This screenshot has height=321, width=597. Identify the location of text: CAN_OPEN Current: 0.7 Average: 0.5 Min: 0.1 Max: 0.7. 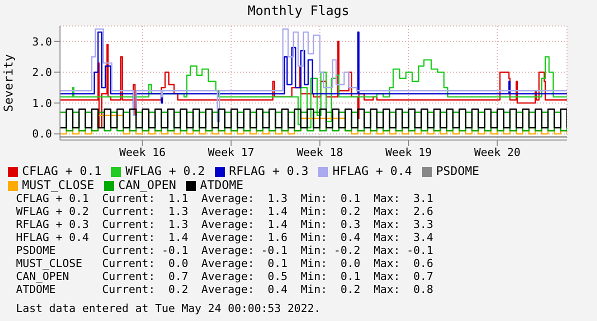
(225, 276).